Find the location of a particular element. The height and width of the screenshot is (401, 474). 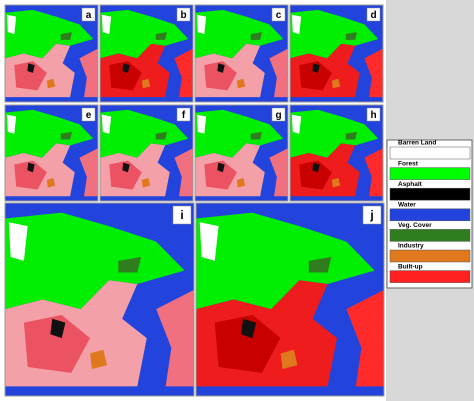

legend-label: Forest is located at coordinates (408, 163).